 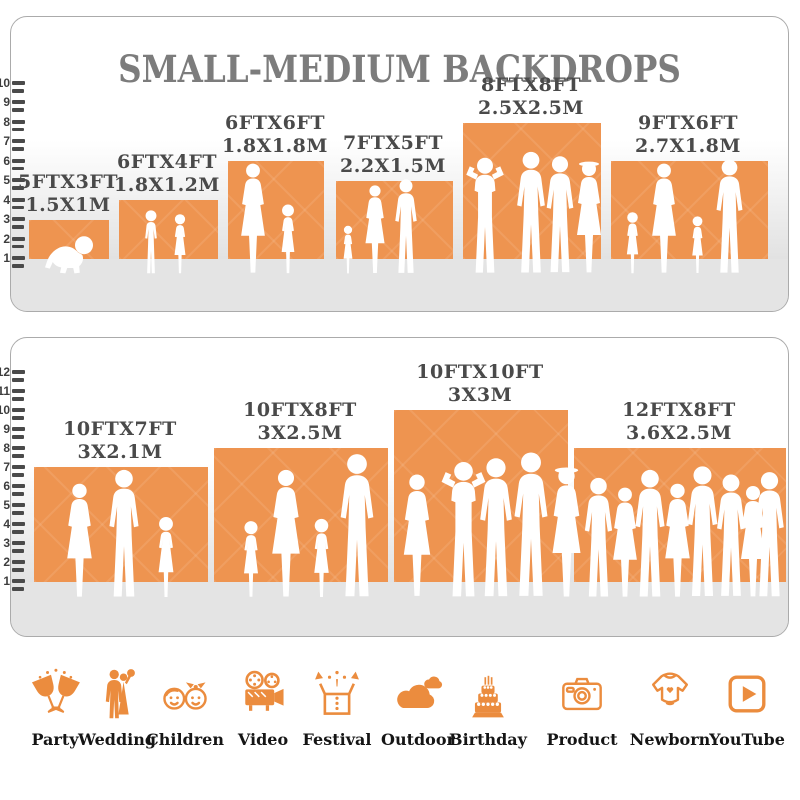 I want to click on category-newborn: Newborn, so click(x=670, y=707).